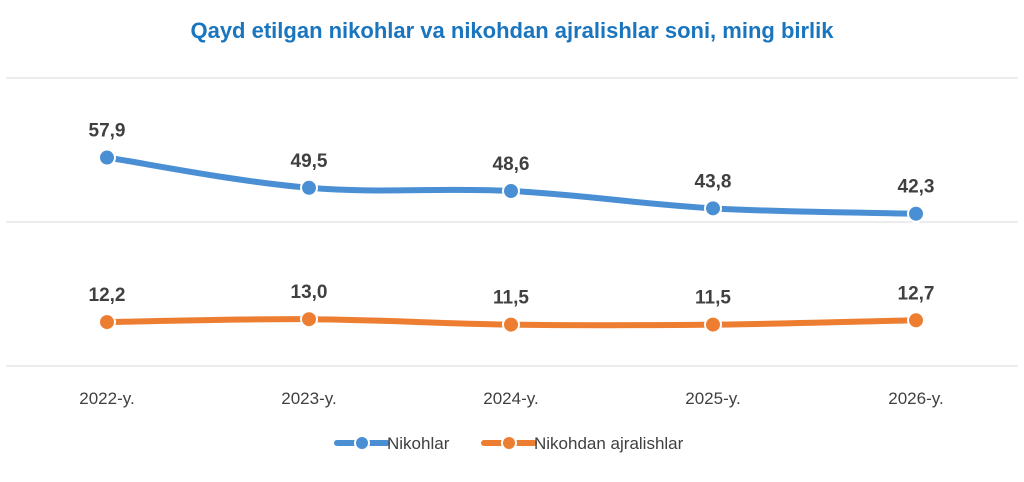 The width and height of the screenshot is (1024, 482). What do you see at coordinates (106, 398) in the screenshot?
I see `x-tick-label: 2022-y.` at bounding box center [106, 398].